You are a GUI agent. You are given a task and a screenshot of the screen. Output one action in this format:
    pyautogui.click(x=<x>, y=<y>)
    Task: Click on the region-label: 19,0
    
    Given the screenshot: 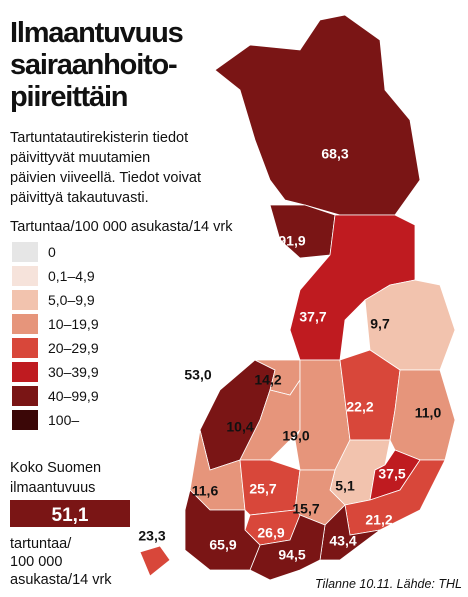 What is the action you would take?
    pyautogui.click(x=295, y=436)
    